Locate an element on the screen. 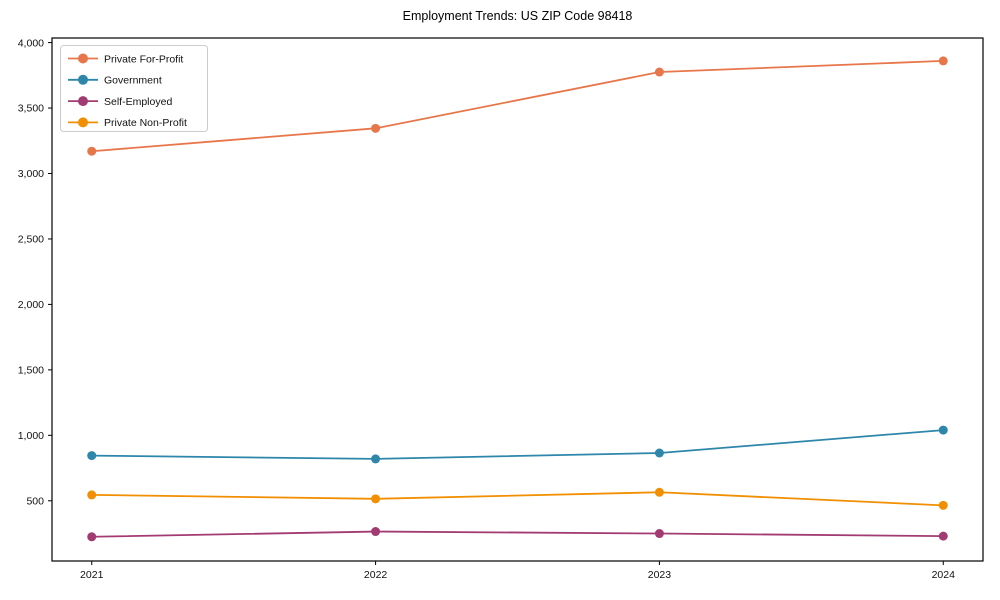 This screenshot has width=1000, height=600. y-axis-tick-label: 3,000 is located at coordinates (31, 174).